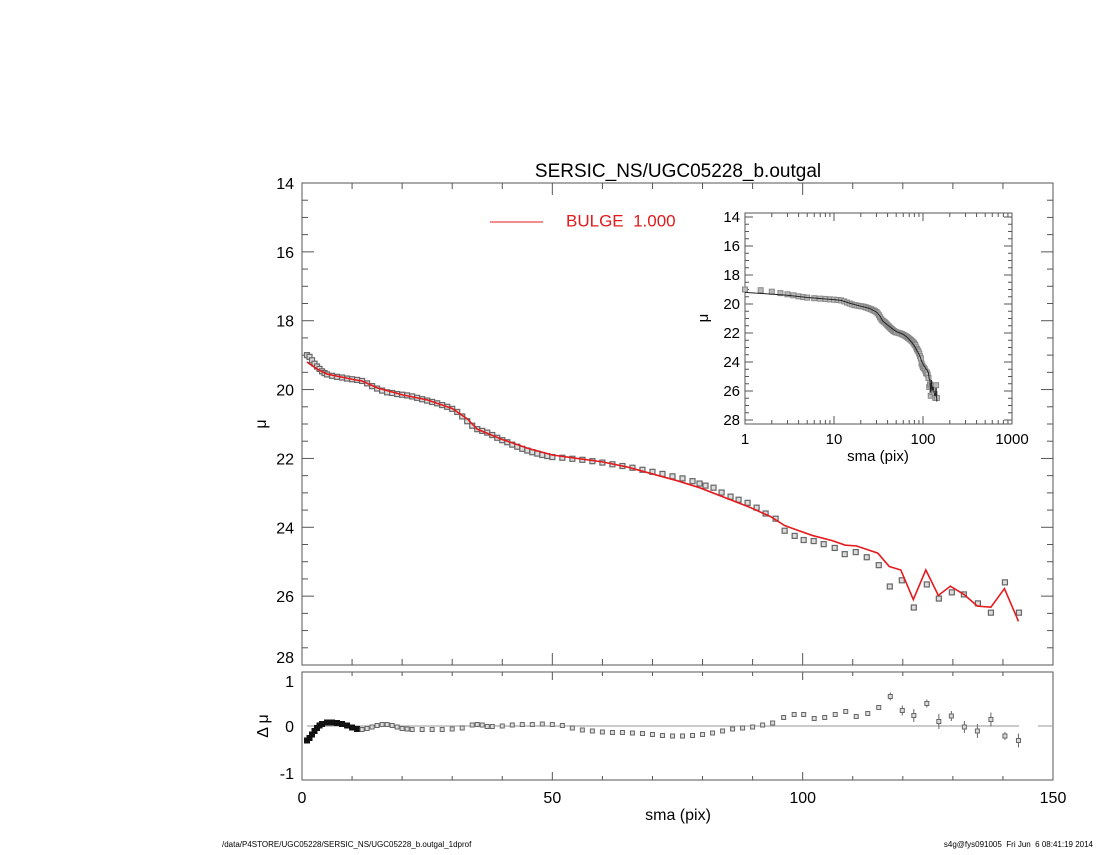 This screenshot has height=855, width=1100. Describe the element at coordinates (261, 423) in the screenshot. I see `main-y-axis-label: μ` at that location.